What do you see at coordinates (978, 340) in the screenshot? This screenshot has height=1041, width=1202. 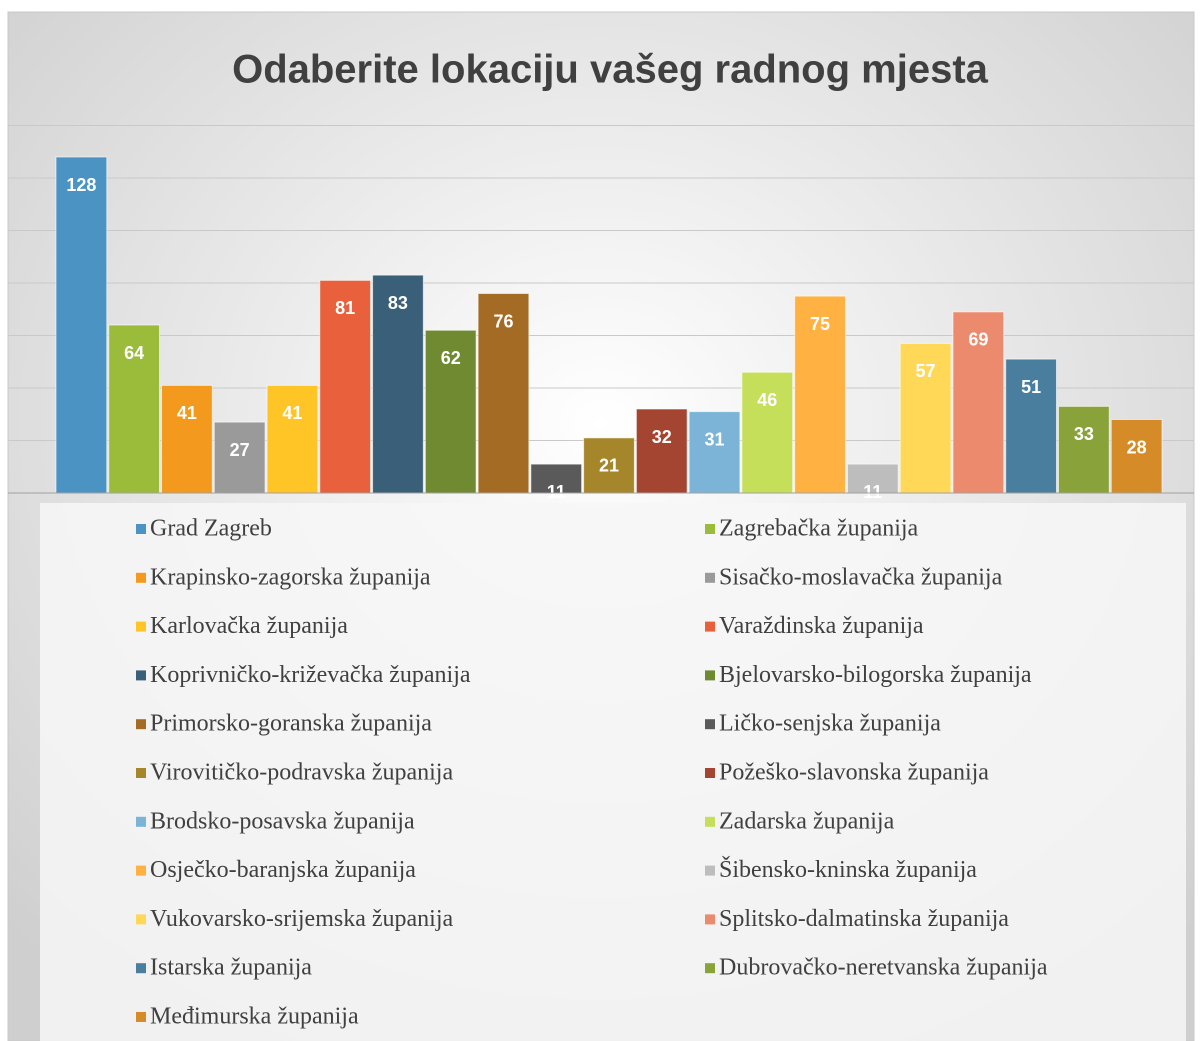 I see `data-label: 69` at bounding box center [978, 340].